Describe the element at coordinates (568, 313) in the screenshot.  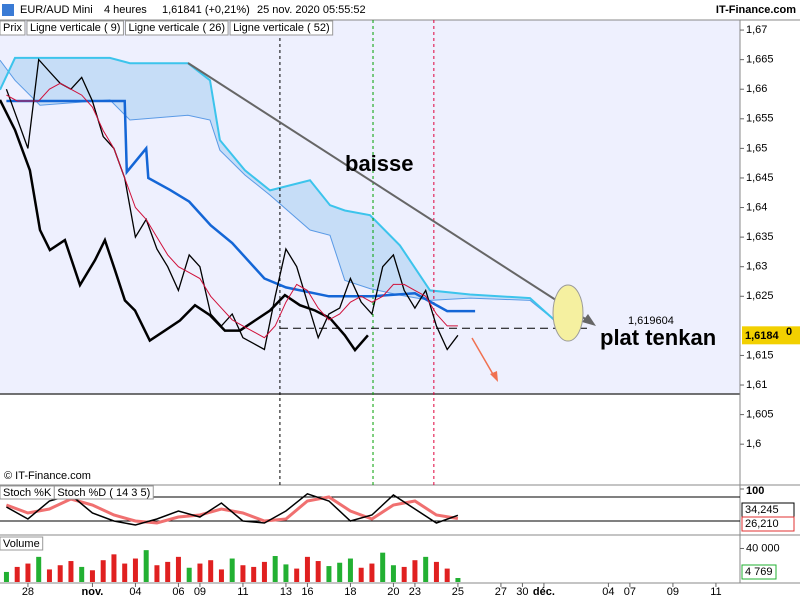
I see `highlight-ellipse` at that location.